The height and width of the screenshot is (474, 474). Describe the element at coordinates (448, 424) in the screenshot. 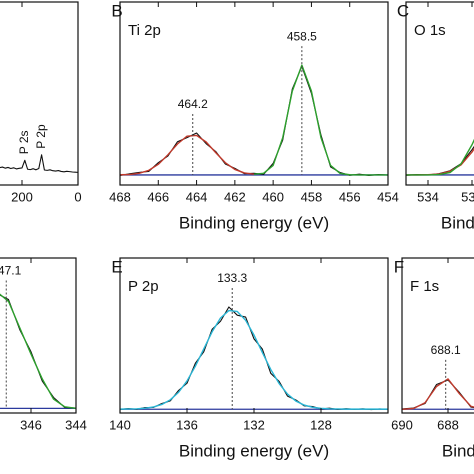

I see `x-tick-label: 688` at that location.